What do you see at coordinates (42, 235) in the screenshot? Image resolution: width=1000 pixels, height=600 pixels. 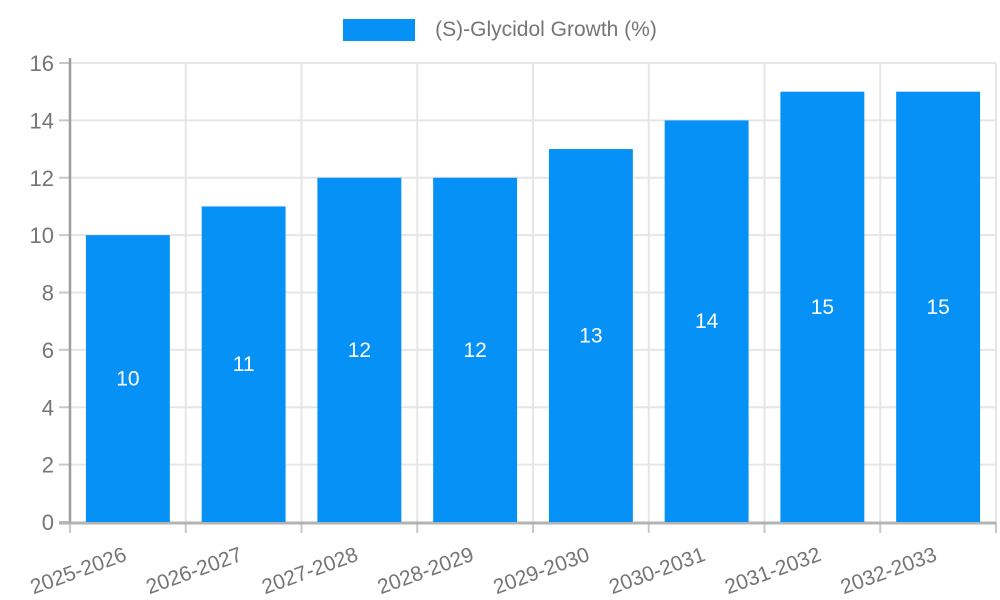 I see `y-tick-label: 10` at bounding box center [42, 235].